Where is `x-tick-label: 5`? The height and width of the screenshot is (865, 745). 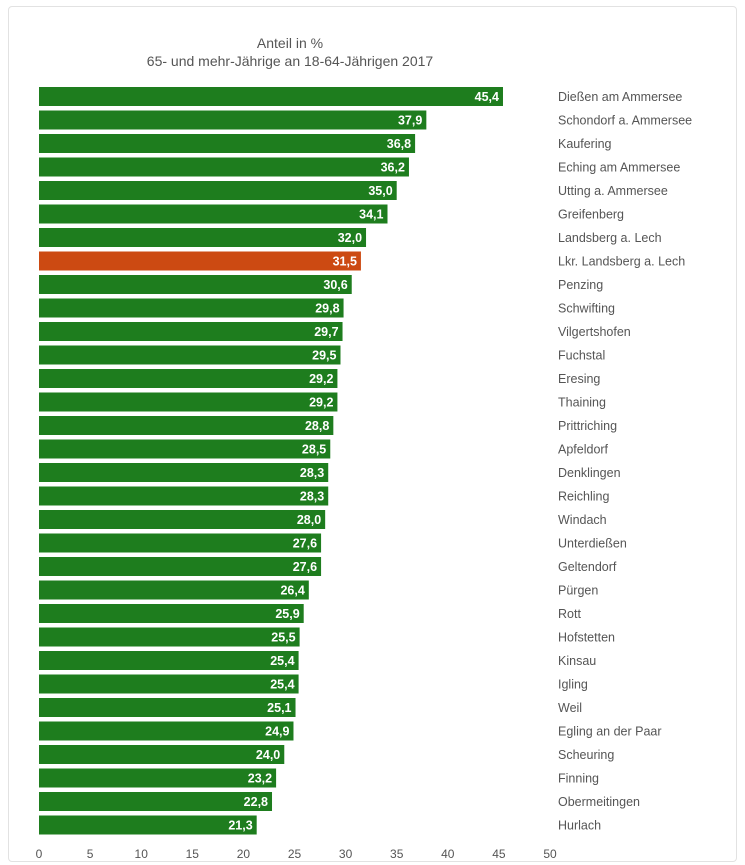
x-tick-label: 5 is located at coordinates (90, 854).